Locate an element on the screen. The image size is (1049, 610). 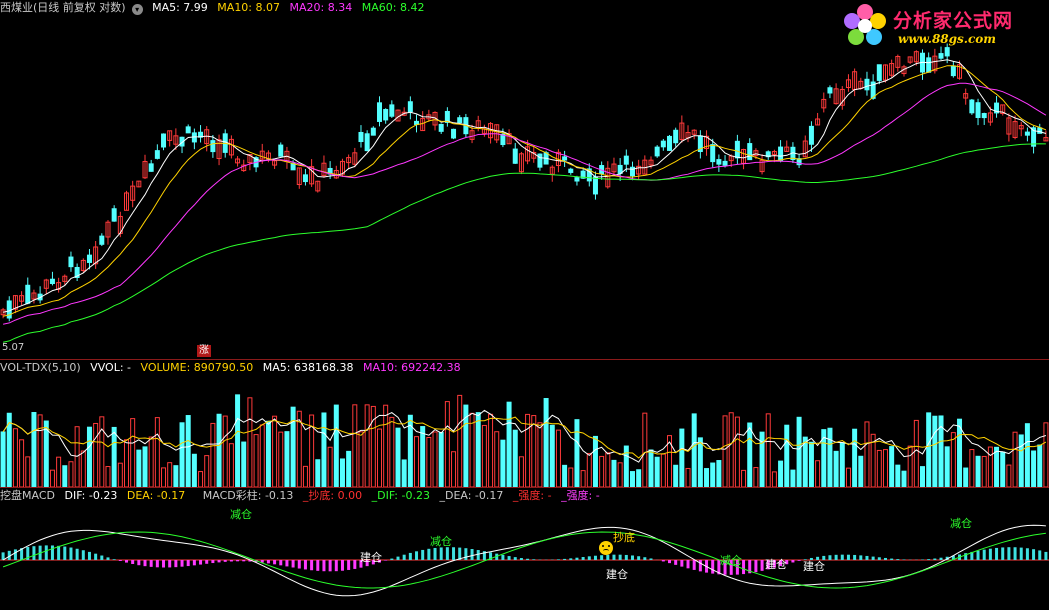
signal-bottom-label: 抄底 is located at coordinates (624, 537).